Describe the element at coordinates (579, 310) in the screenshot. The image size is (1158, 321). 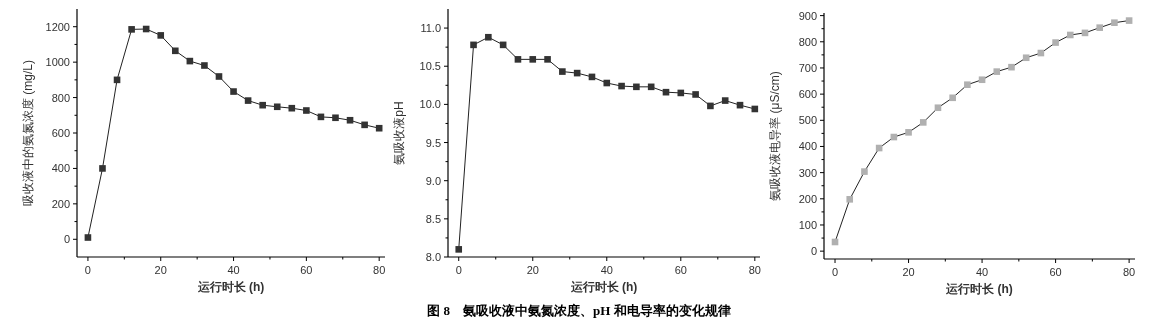
I see `text: 图 8 氨吸收液中氨氮浓度、pH 和电导率的变化规律` at that location.